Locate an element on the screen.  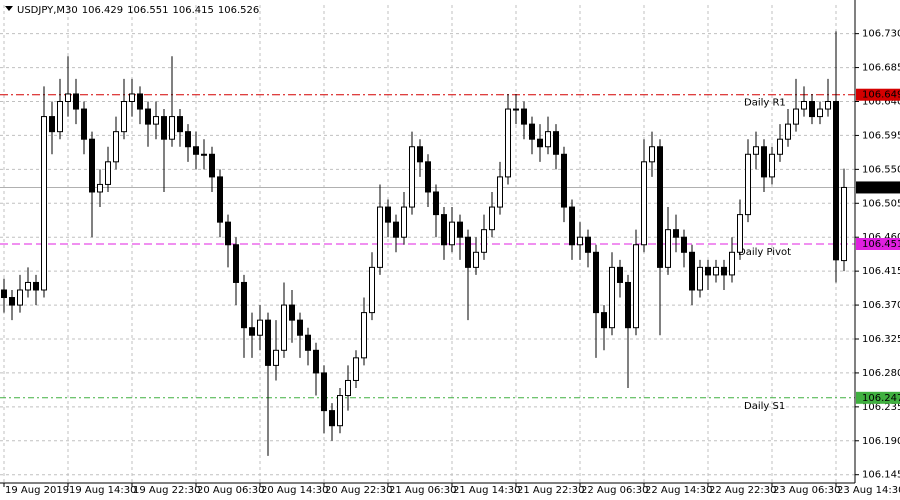
x-tick-label: 22 Aug 14:30 is located at coordinates (678, 490).